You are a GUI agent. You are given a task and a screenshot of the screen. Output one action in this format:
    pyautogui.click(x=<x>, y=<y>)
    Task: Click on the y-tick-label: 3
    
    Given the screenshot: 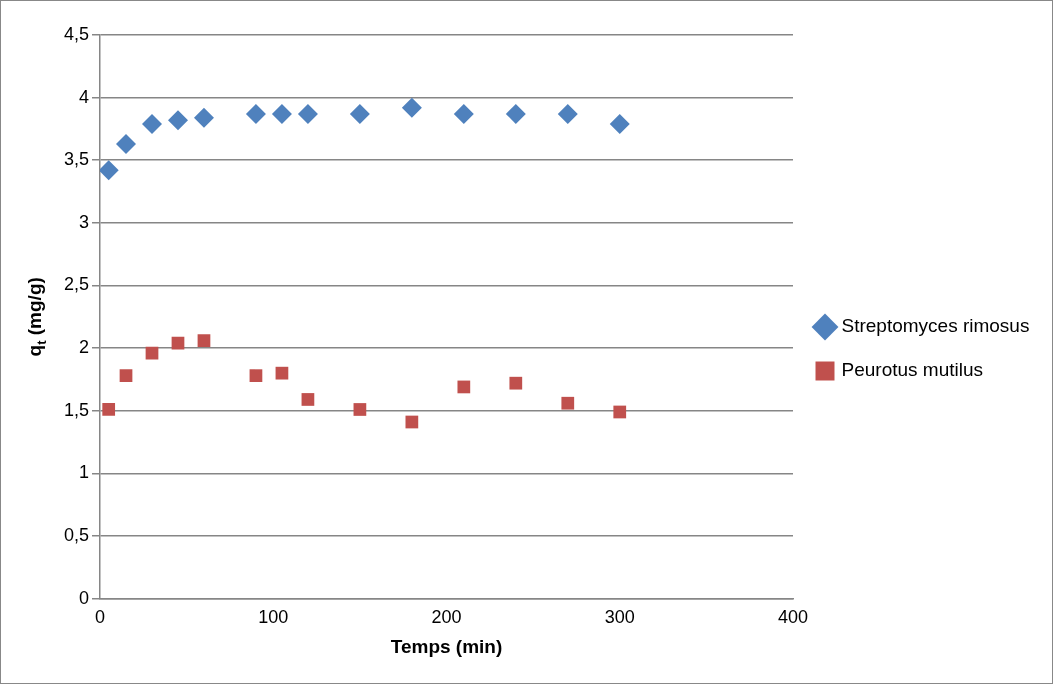 What is the action you would take?
    pyautogui.click(x=84, y=221)
    